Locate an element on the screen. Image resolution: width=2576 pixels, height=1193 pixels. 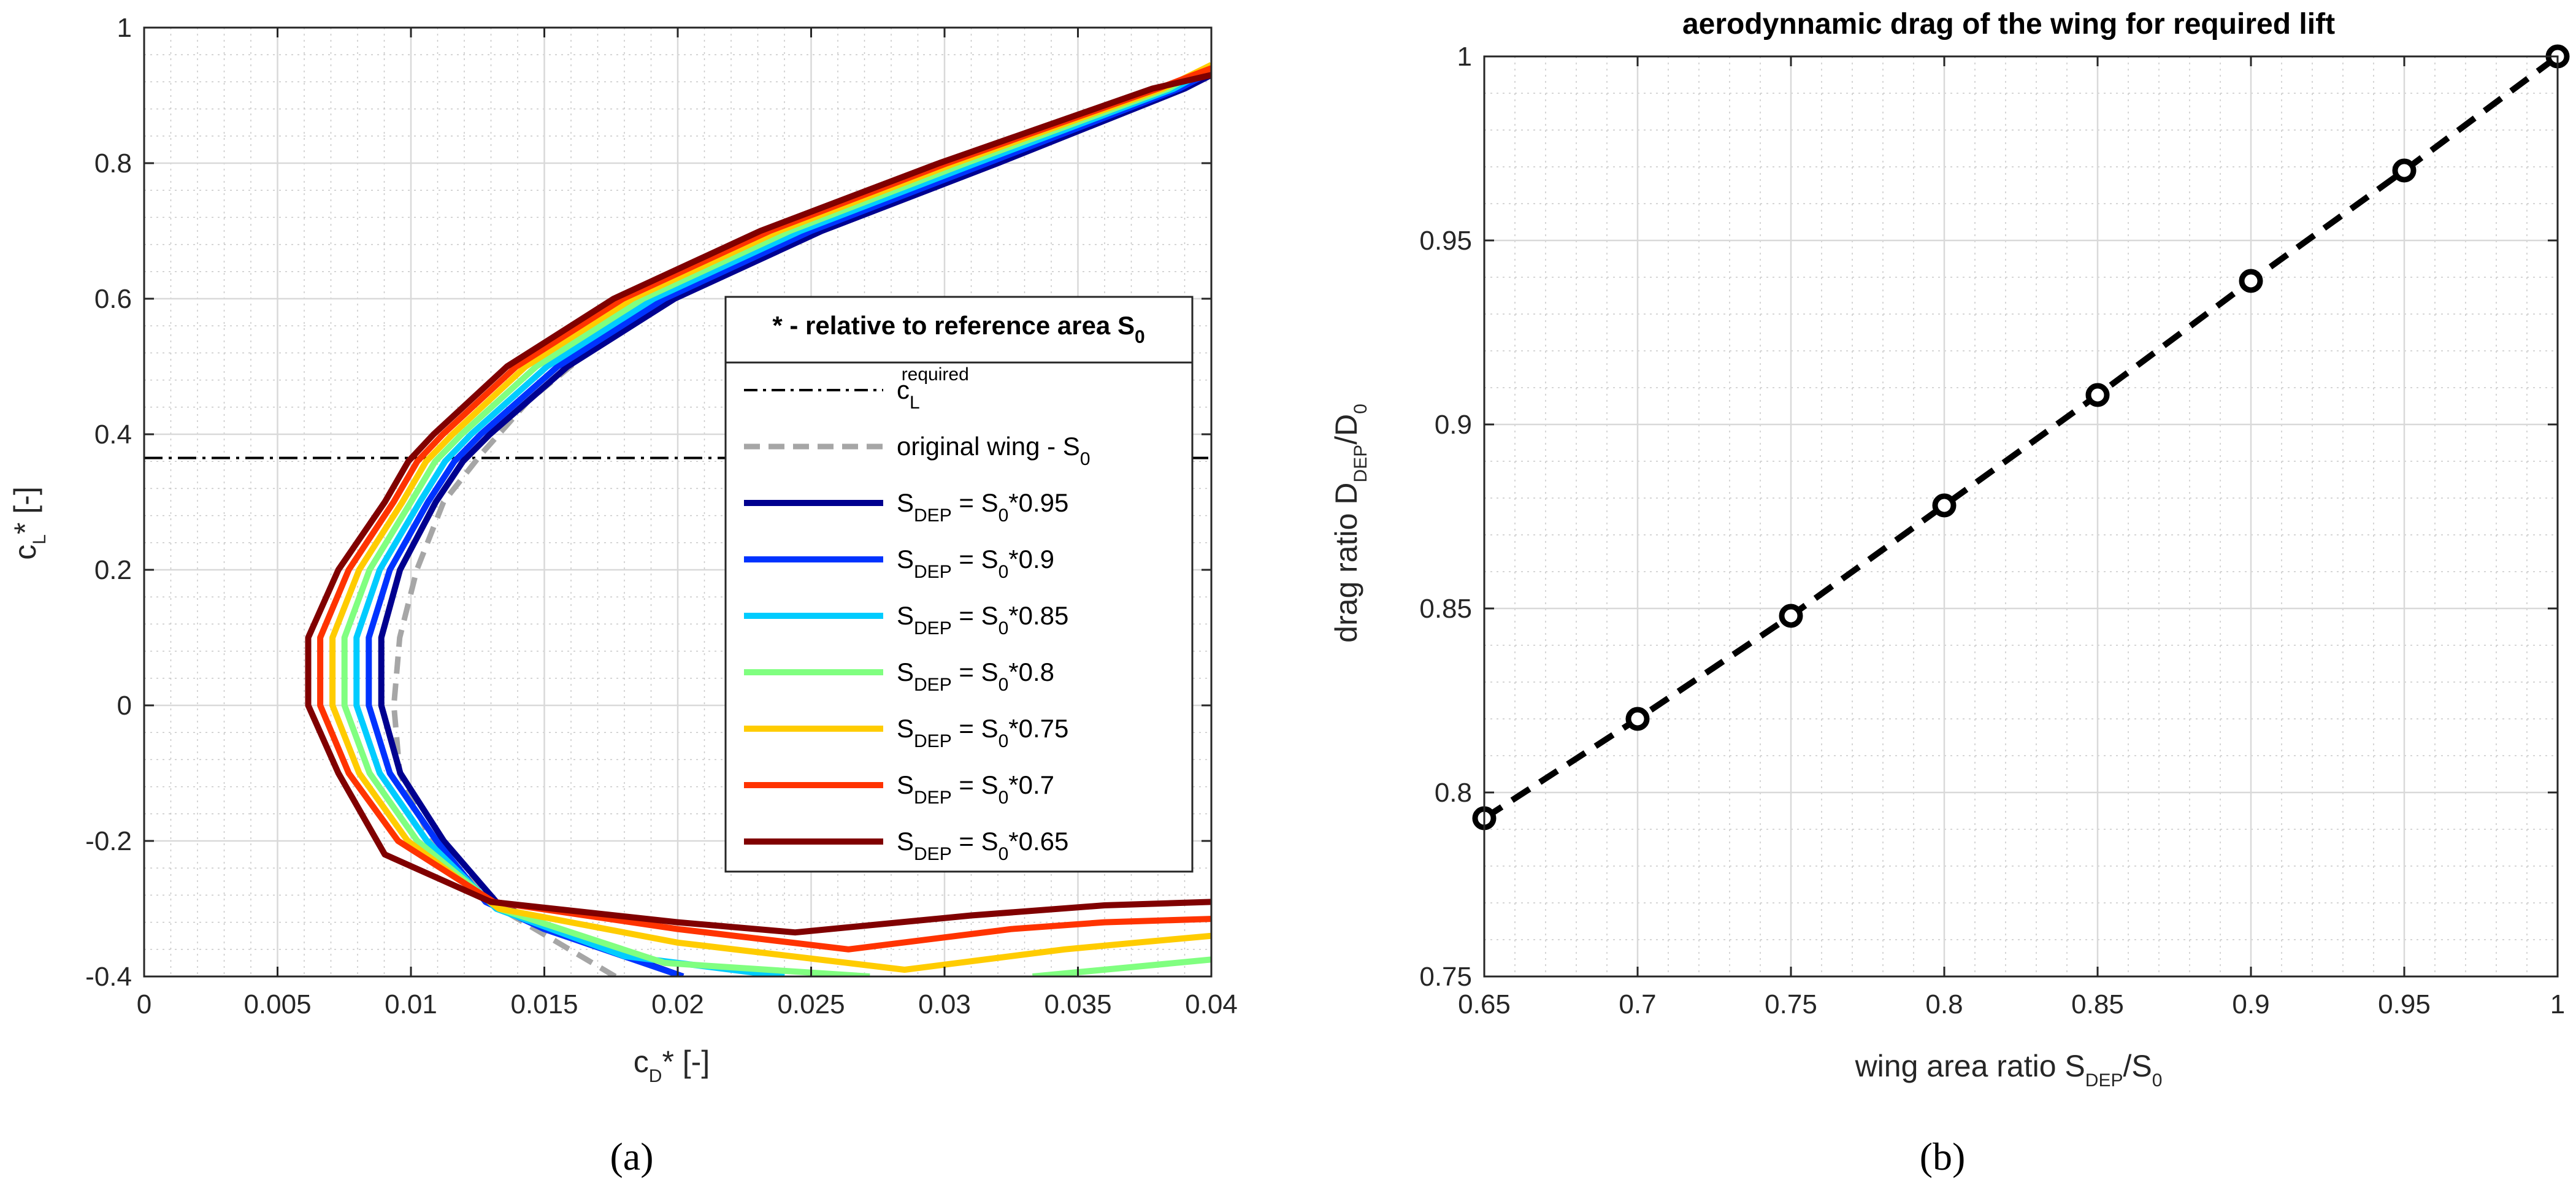
b-ytick-label: 0.75 is located at coordinates (1445, 977).